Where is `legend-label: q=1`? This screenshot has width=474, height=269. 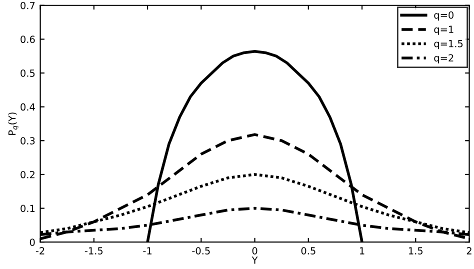 legend-label: q=1 is located at coordinates (444, 30).